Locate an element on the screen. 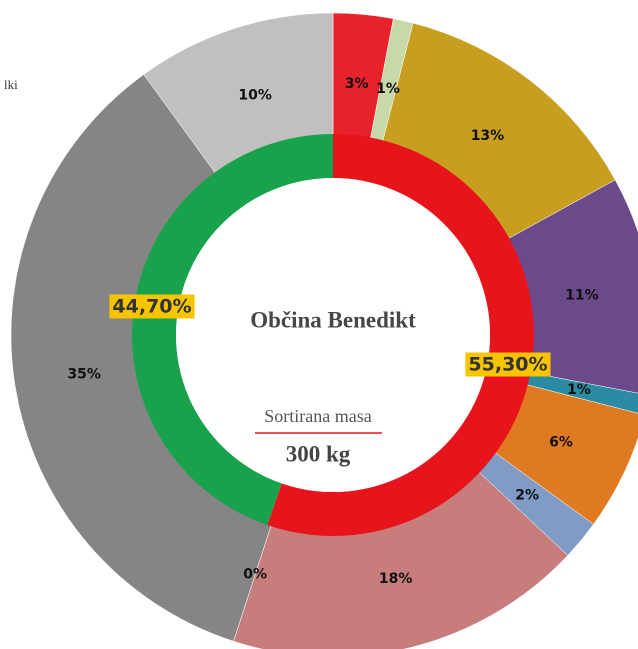  chart-title: Občina Benedikt is located at coordinates (333, 319).